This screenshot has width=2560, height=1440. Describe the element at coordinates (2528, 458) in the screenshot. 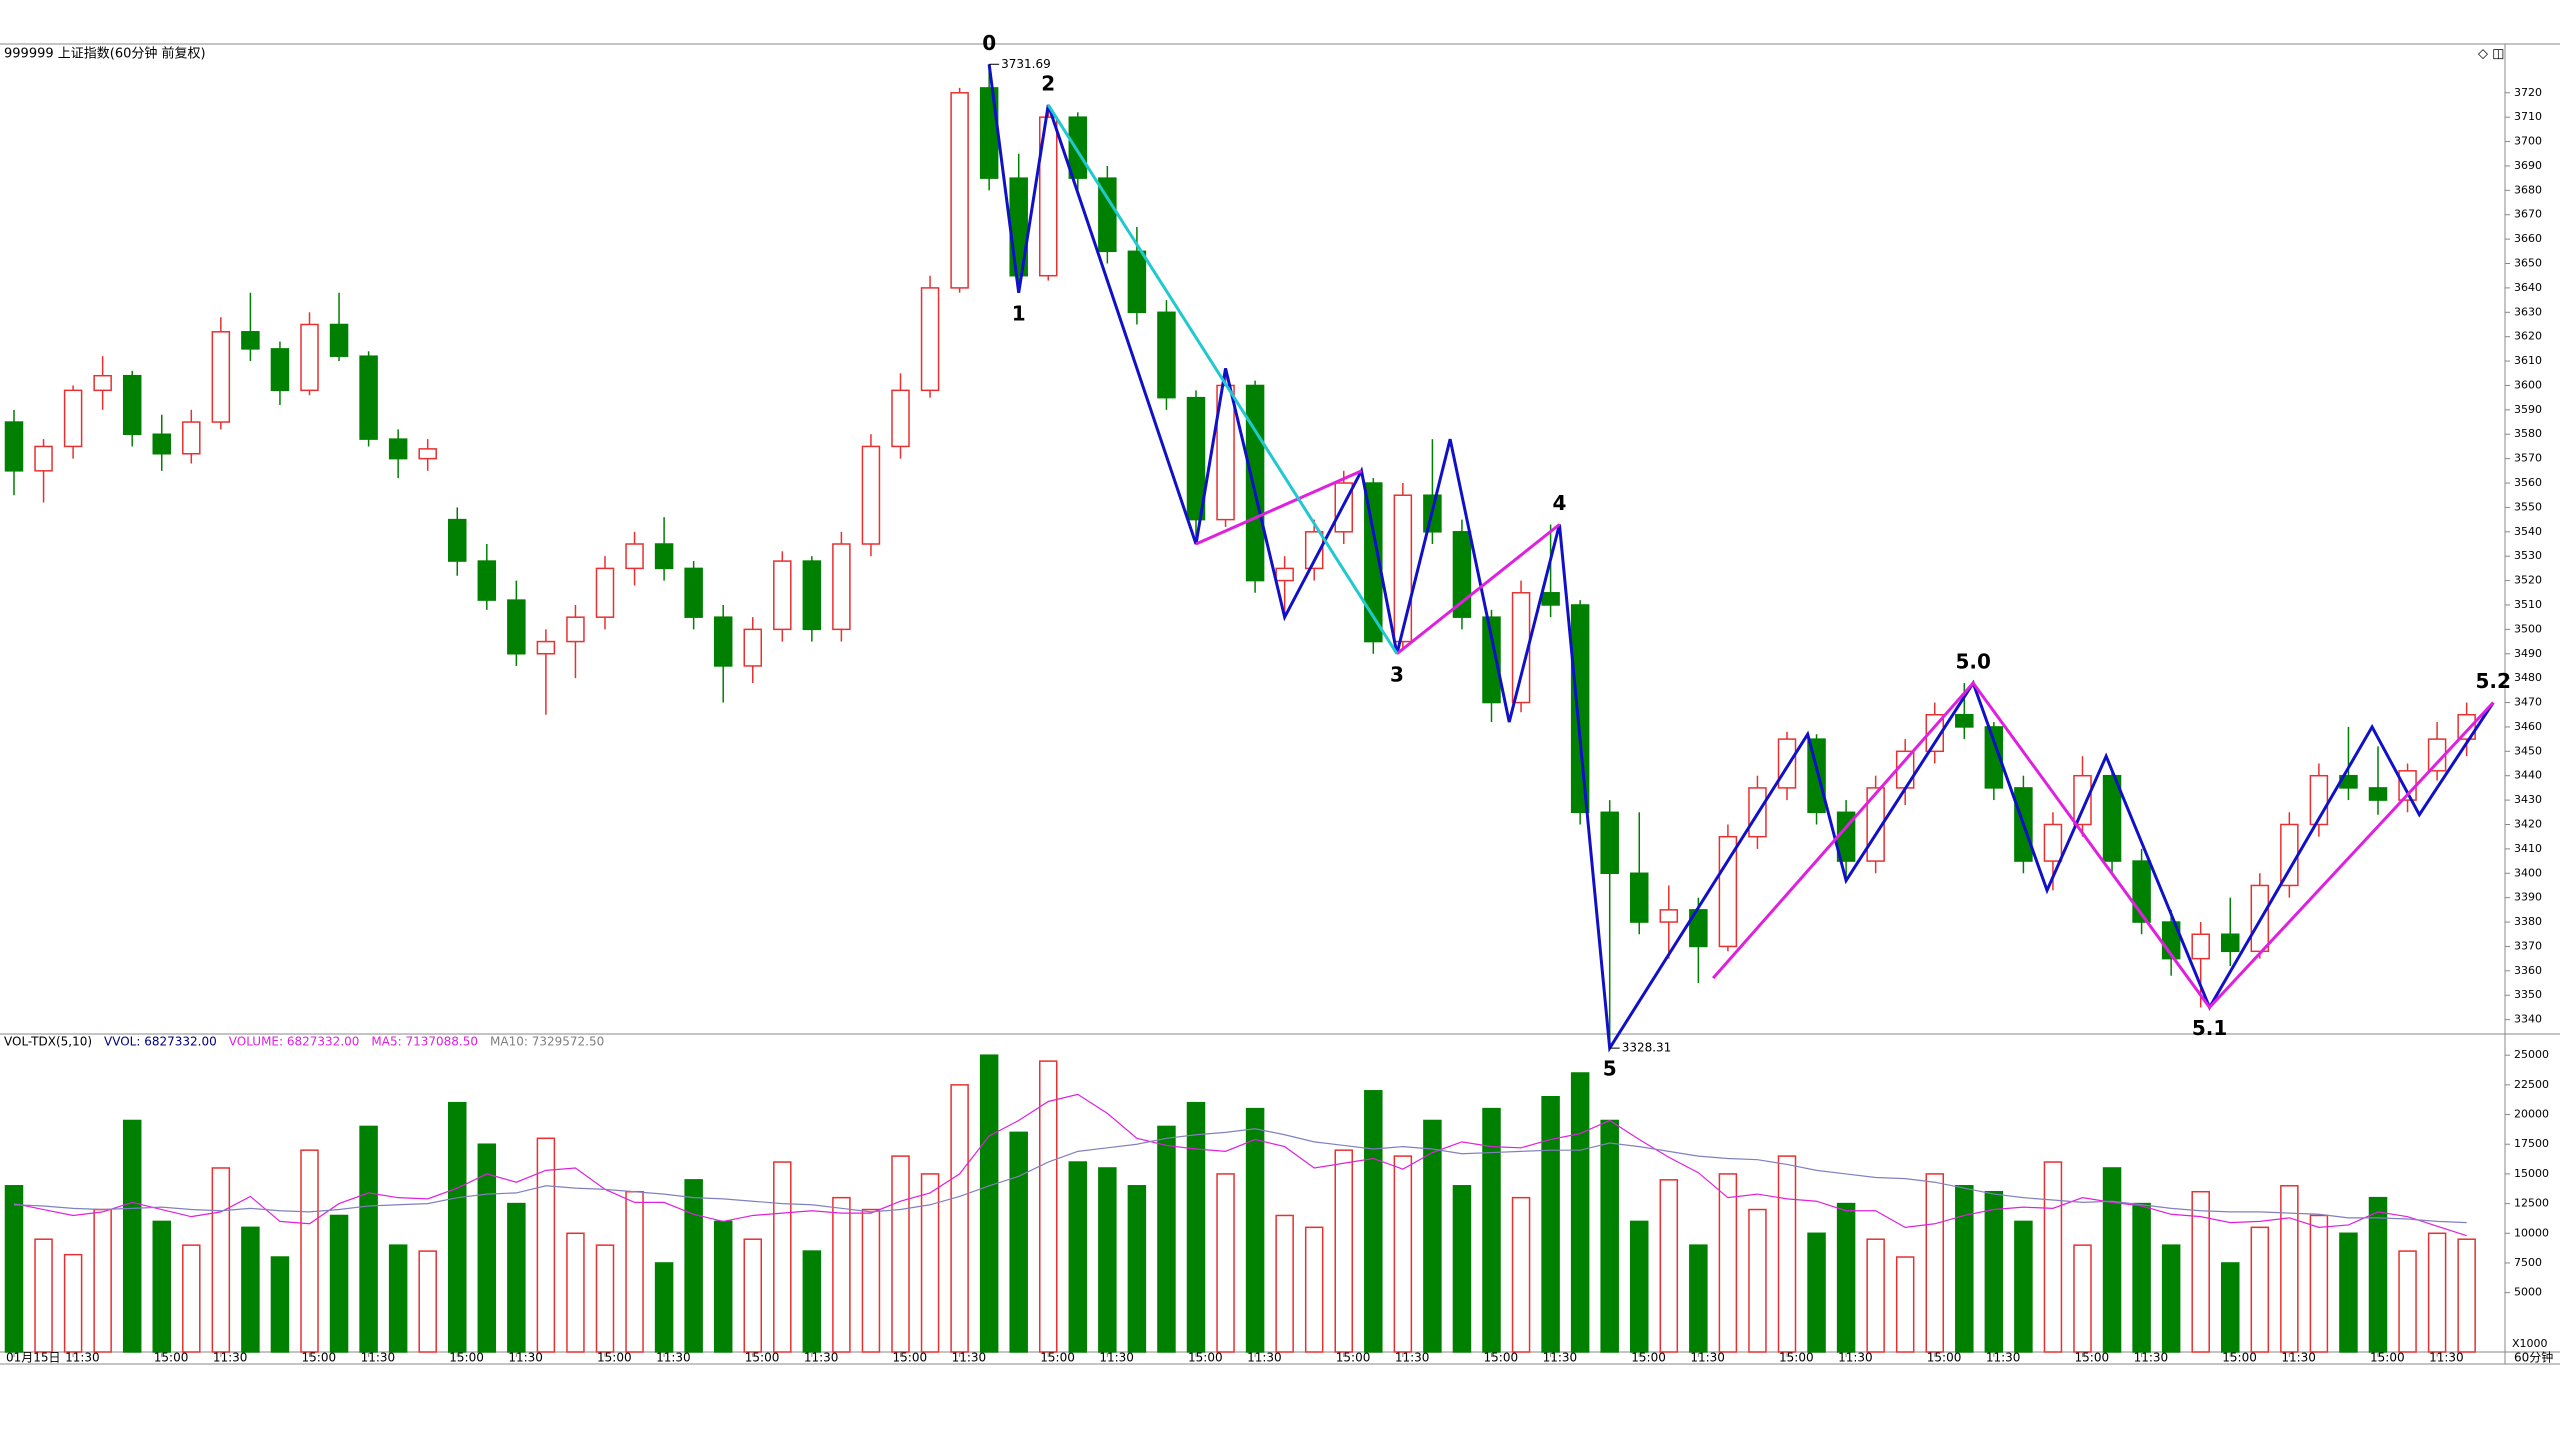

I see `y-tick-label: 3570` at that location.